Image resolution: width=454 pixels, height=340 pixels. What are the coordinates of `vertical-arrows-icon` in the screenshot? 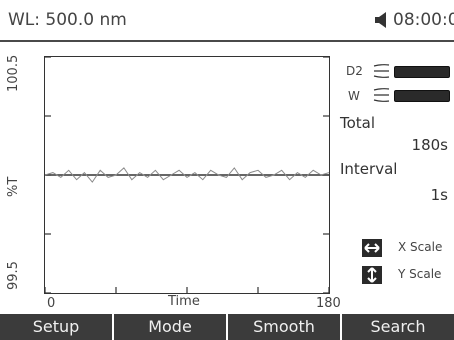 It's located at (372, 275).